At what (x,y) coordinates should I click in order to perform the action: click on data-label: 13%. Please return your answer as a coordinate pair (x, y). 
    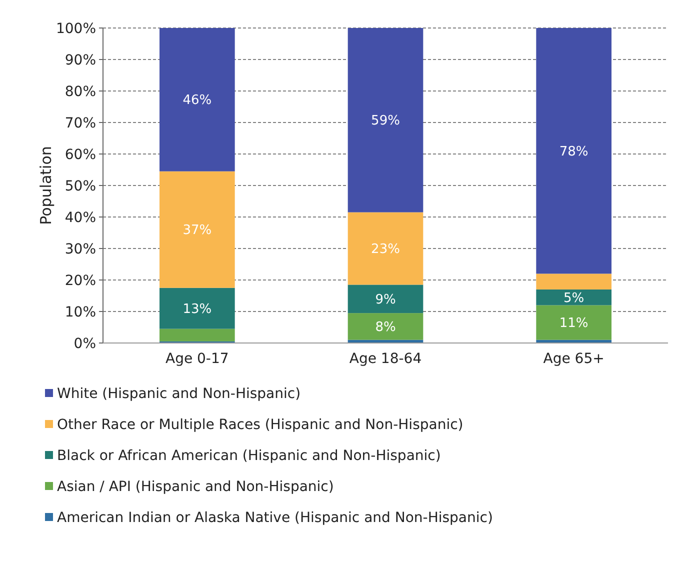
    Looking at the image, I should click on (197, 309).